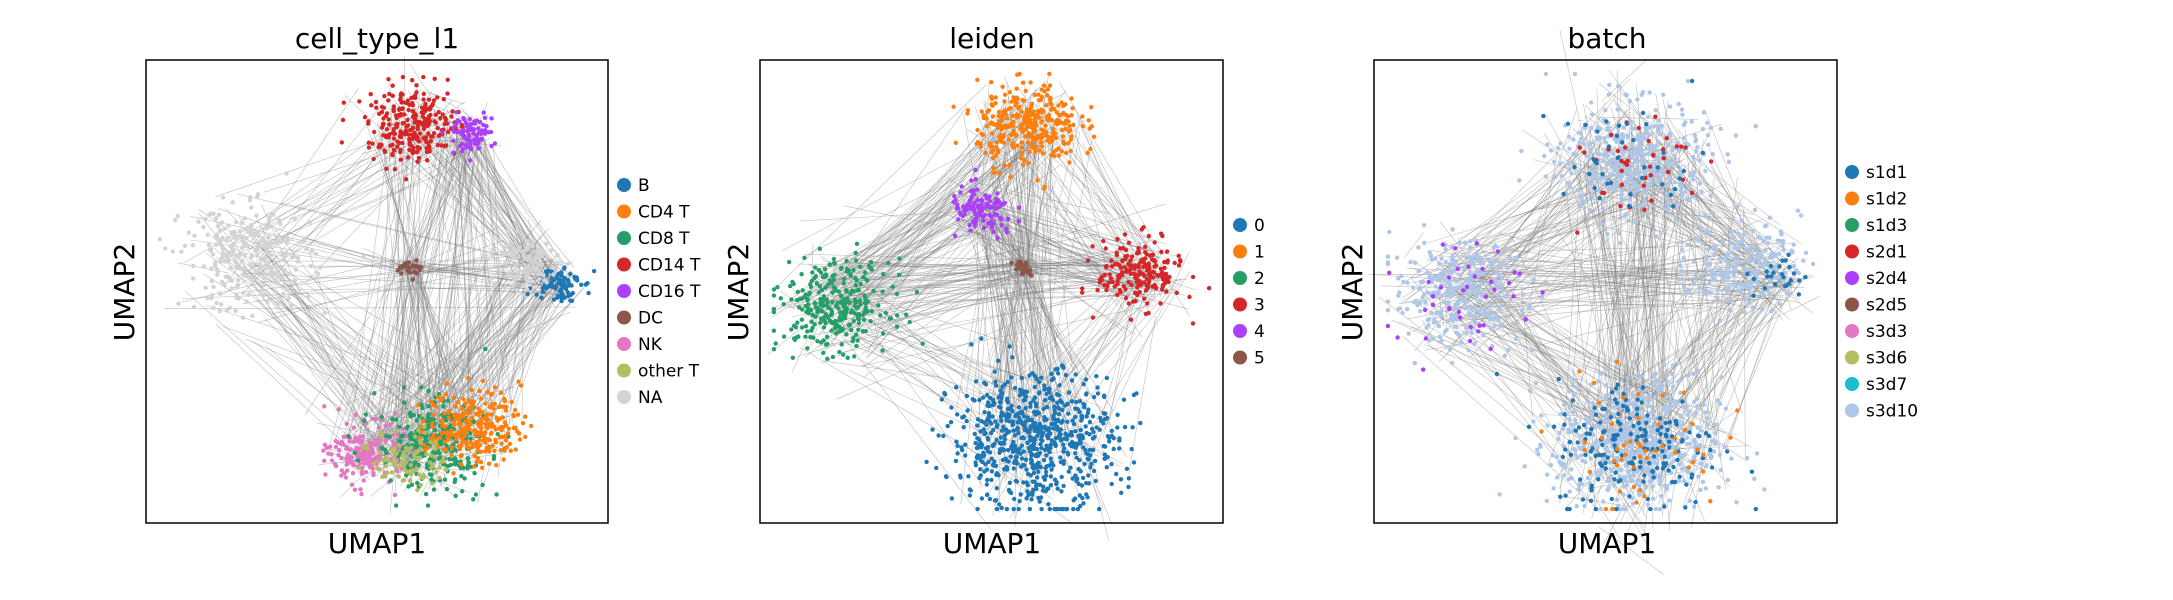 The height and width of the screenshot is (600, 2173). I want to click on legend-label: NK, so click(650, 345).